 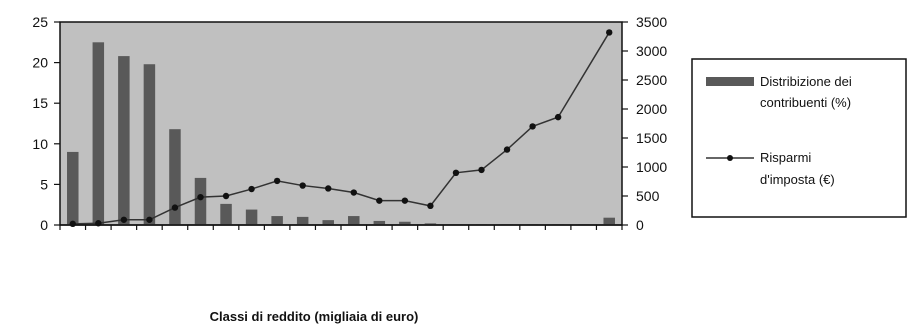 What do you see at coordinates (640, 225) in the screenshot?
I see `y-right-tick-label: 0` at bounding box center [640, 225].